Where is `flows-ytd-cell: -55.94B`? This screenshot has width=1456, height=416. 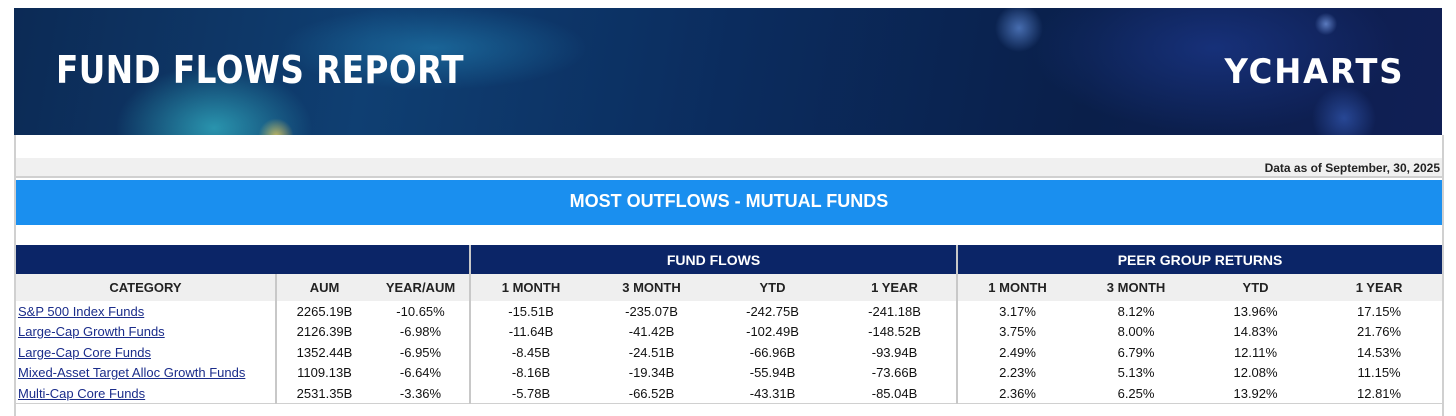 flows-ytd-cell: -55.94B is located at coordinates (772, 373).